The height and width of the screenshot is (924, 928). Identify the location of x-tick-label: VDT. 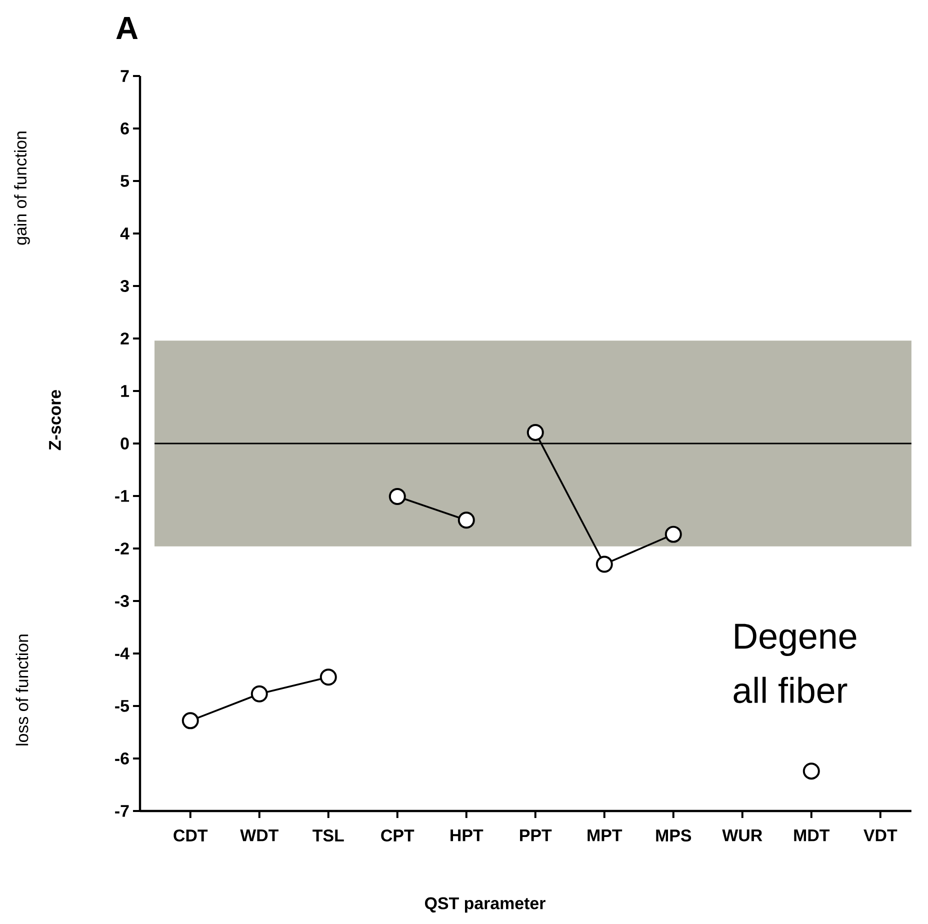
(881, 836).